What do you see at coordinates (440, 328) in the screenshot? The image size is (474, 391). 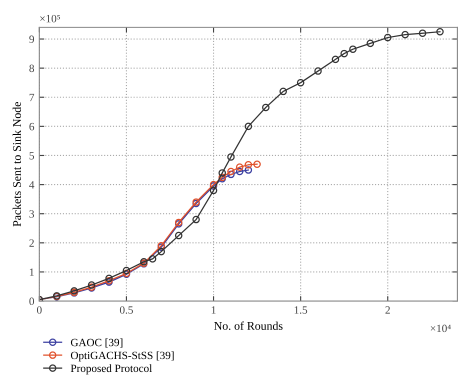 I see `text: ×10⁴` at bounding box center [440, 328].